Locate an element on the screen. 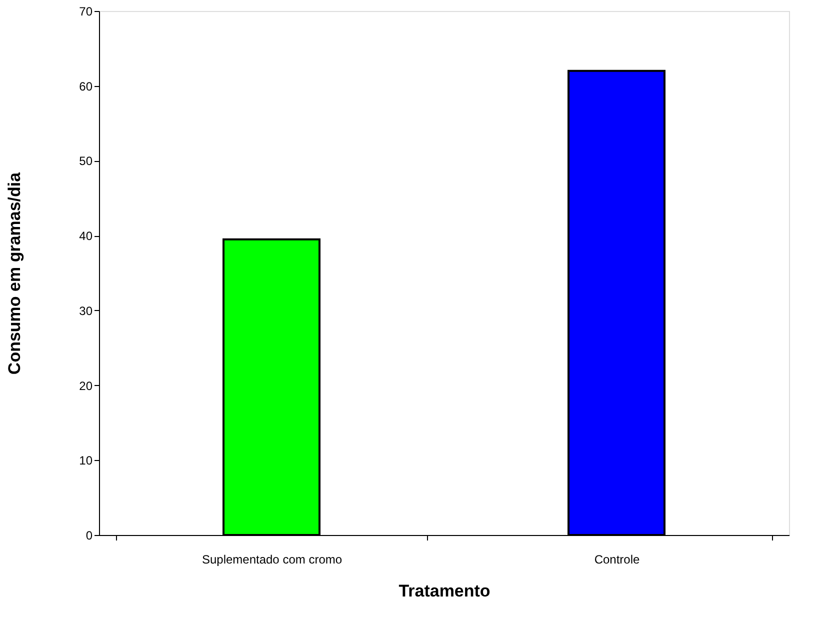  y-tick-label: 30 is located at coordinates (86, 311).